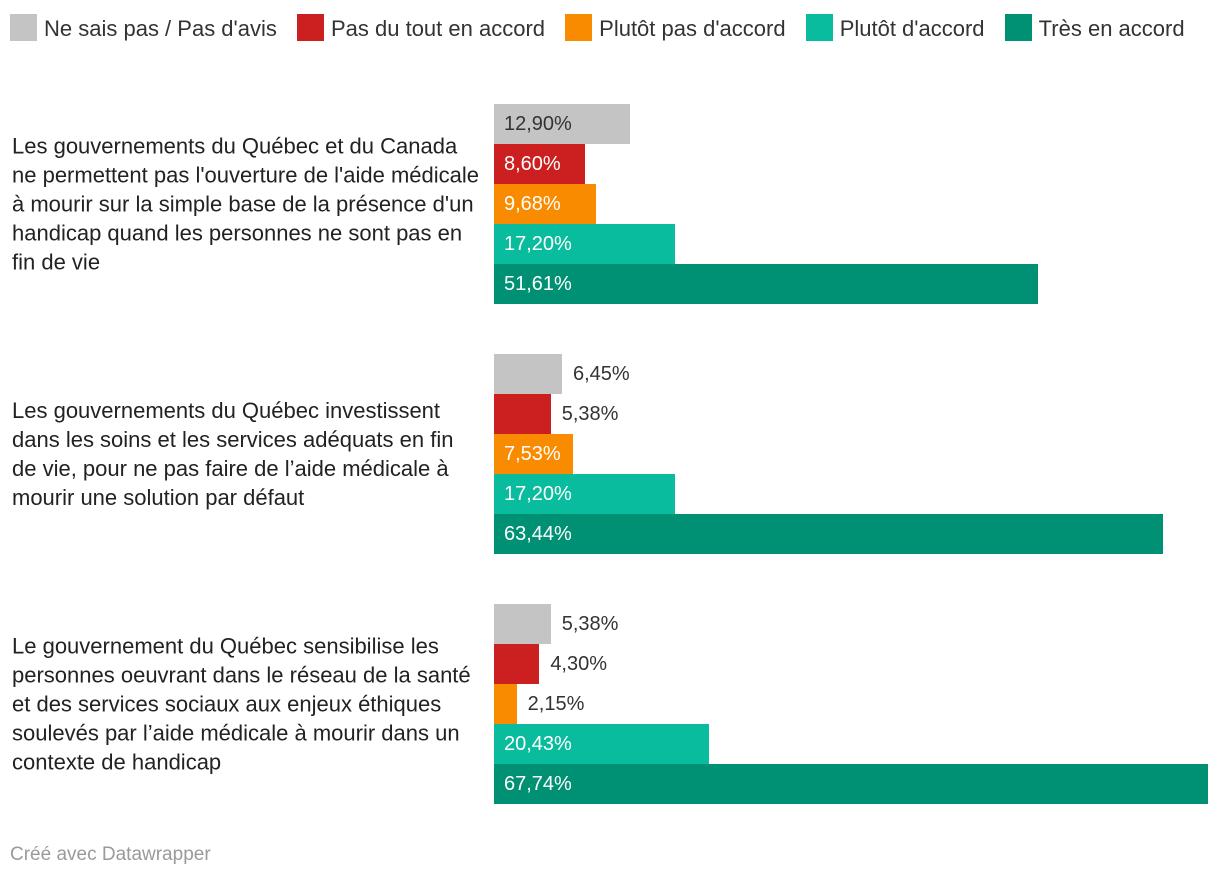  I want to click on bar-value-label: 7,53%, so click(532, 454).